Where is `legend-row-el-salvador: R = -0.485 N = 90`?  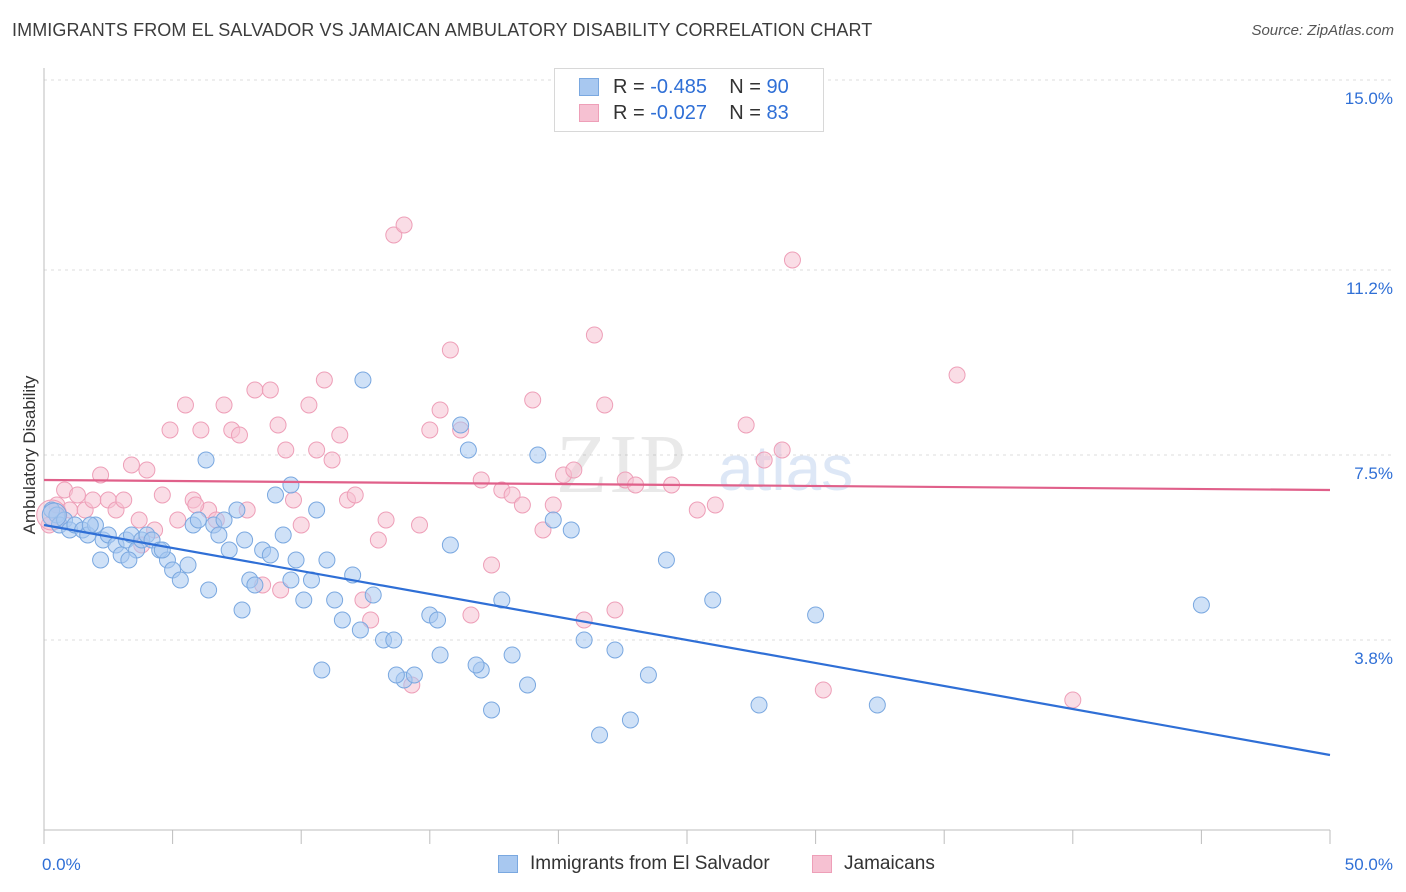 legend-row-el-salvador: R = -0.485 N = 90 is located at coordinates (684, 87).